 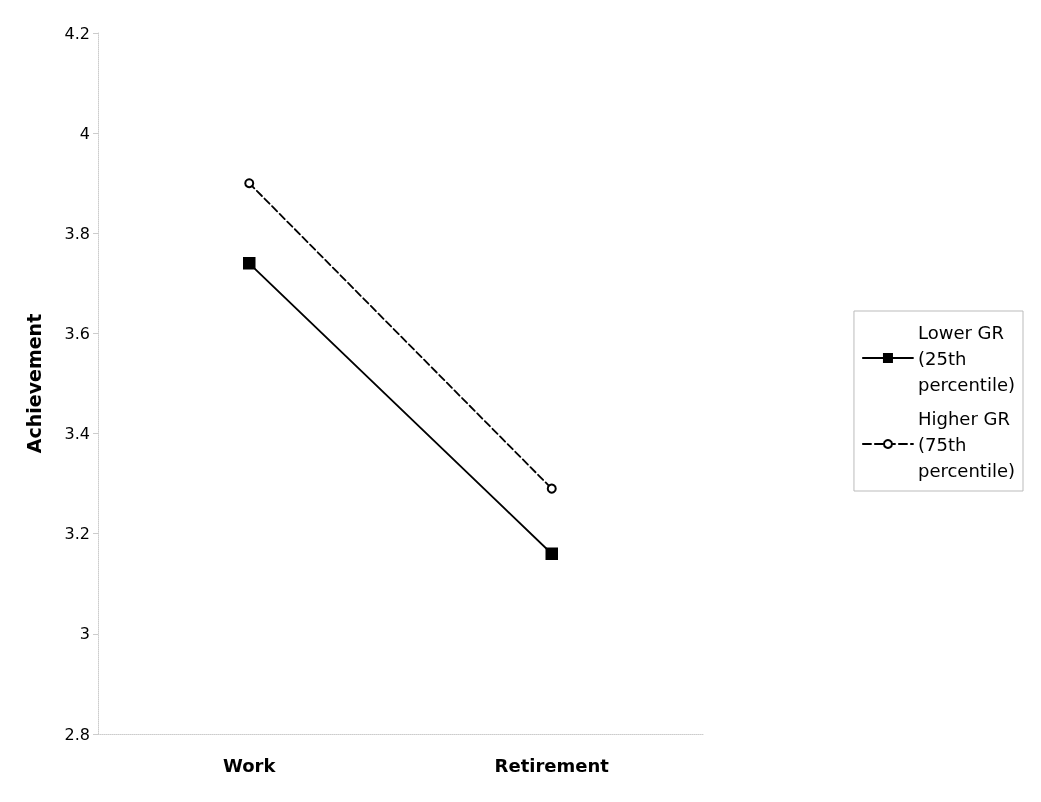 What do you see at coordinates (84, 133) in the screenshot?
I see `y-tick-label: 4` at bounding box center [84, 133].